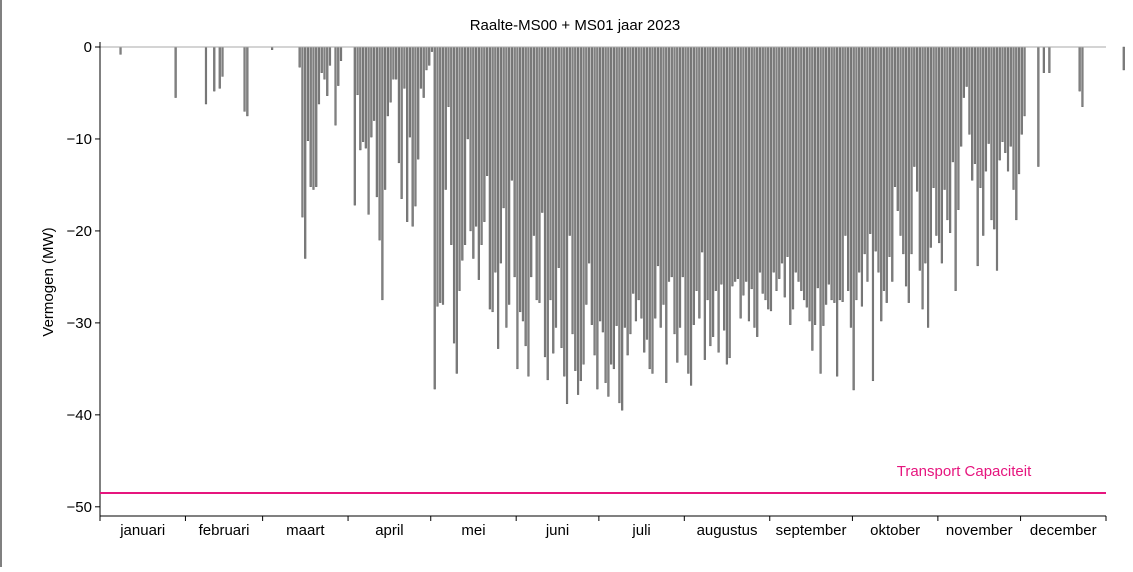 The height and width of the screenshot is (572, 1133). I want to click on x-tick-label-januari: januari, so click(142, 530).